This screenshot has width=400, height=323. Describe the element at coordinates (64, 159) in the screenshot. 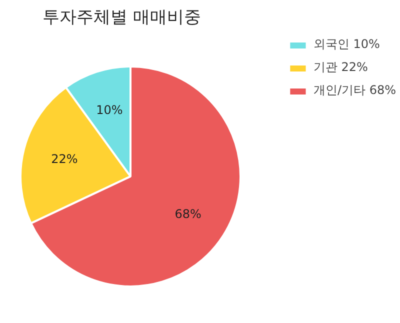

I see `data-label: 22%` at that location.